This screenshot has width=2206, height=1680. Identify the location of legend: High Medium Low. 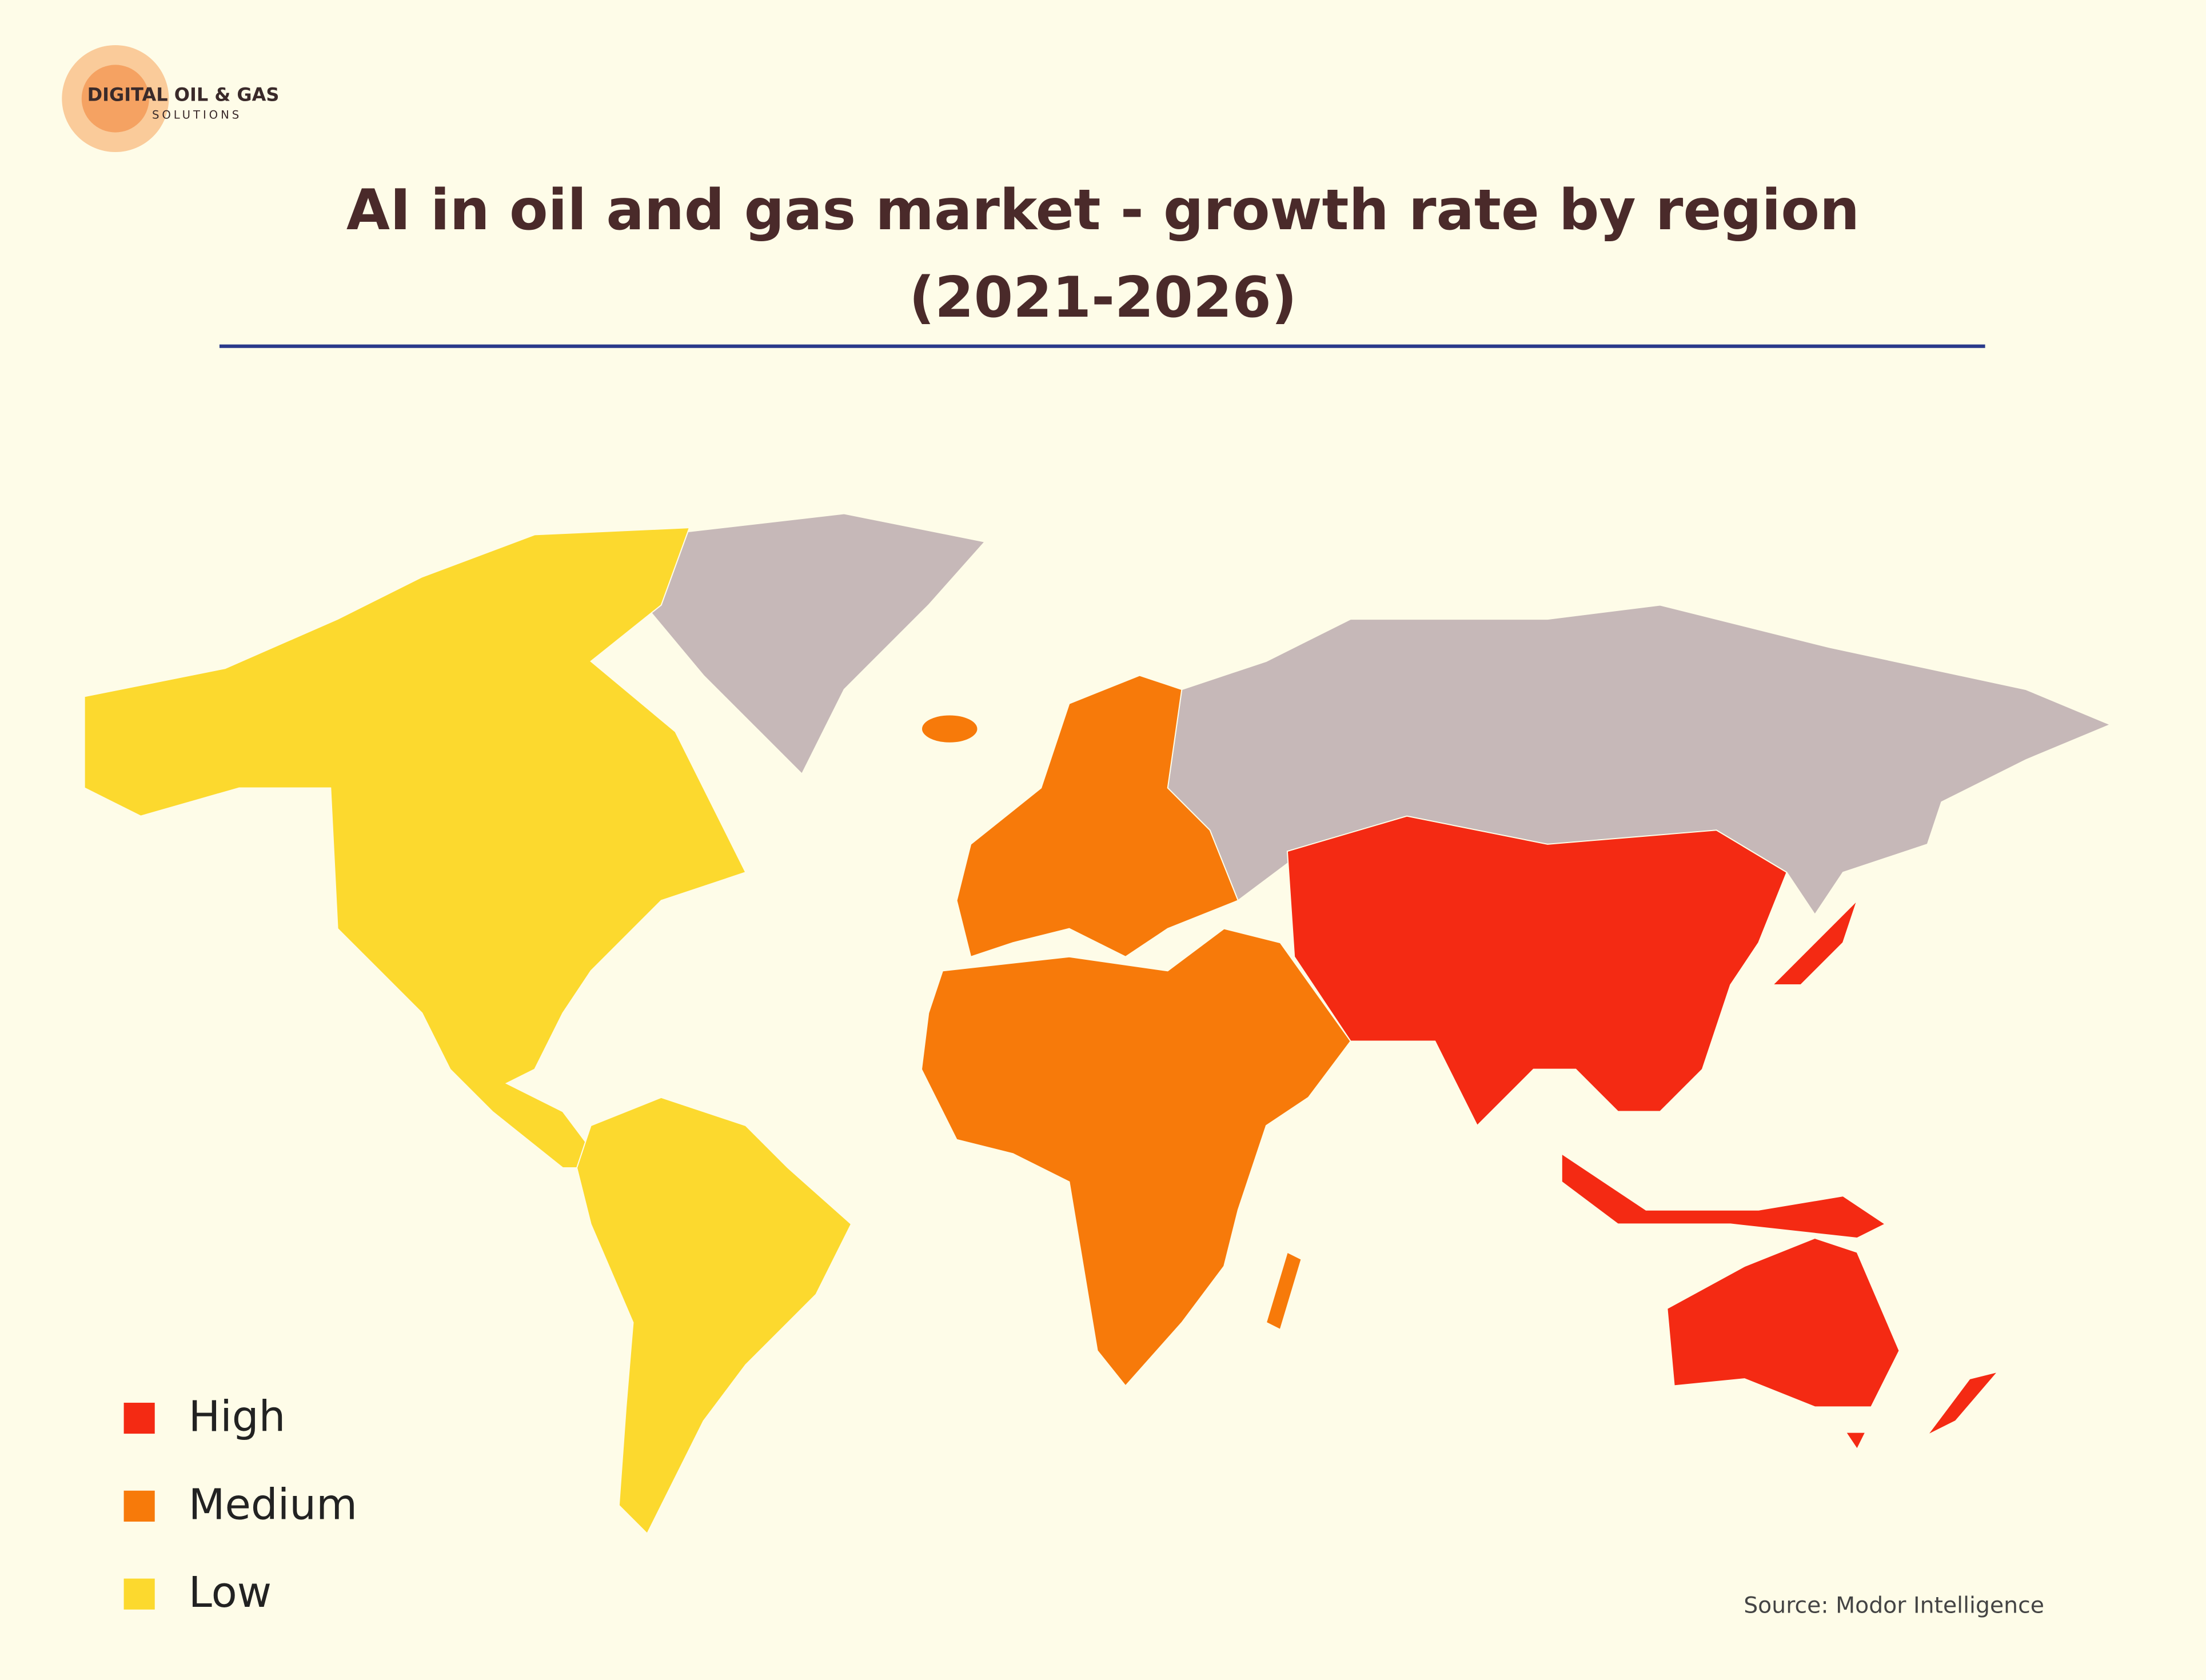
(240, 1504).